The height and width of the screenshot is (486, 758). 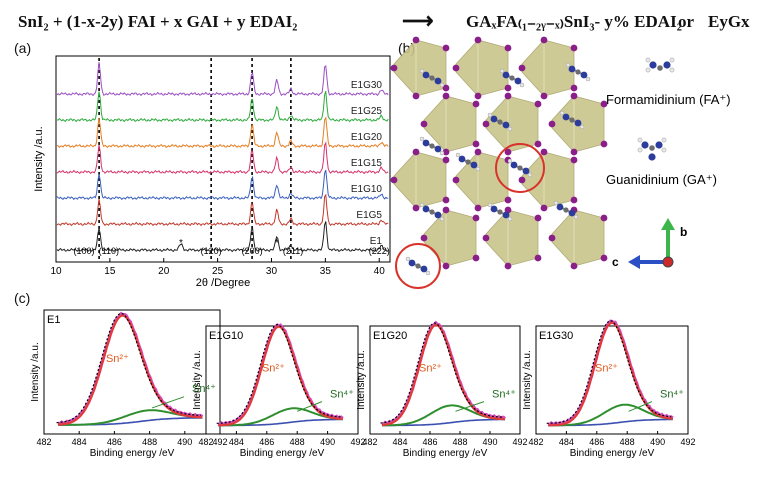 I want to click on xrd-x-tick-label: 15, so click(x=110, y=271).